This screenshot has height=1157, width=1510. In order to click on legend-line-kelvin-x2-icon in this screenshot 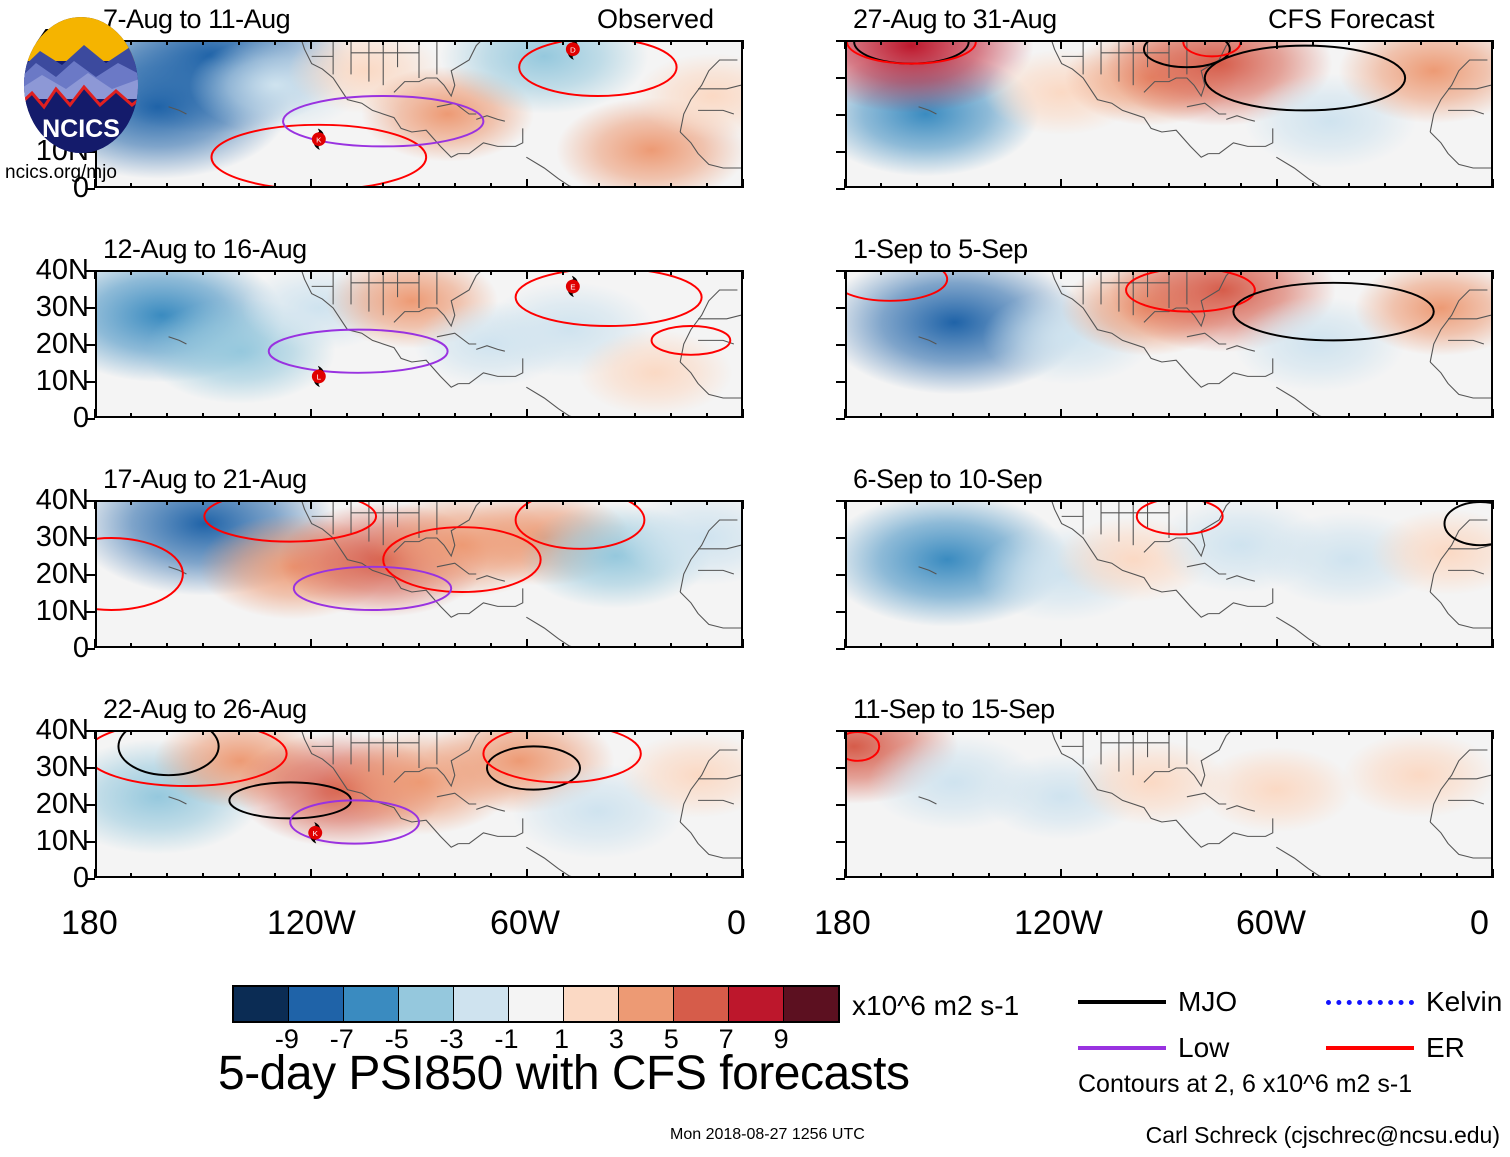, I will do `click(1370, 1002)`.